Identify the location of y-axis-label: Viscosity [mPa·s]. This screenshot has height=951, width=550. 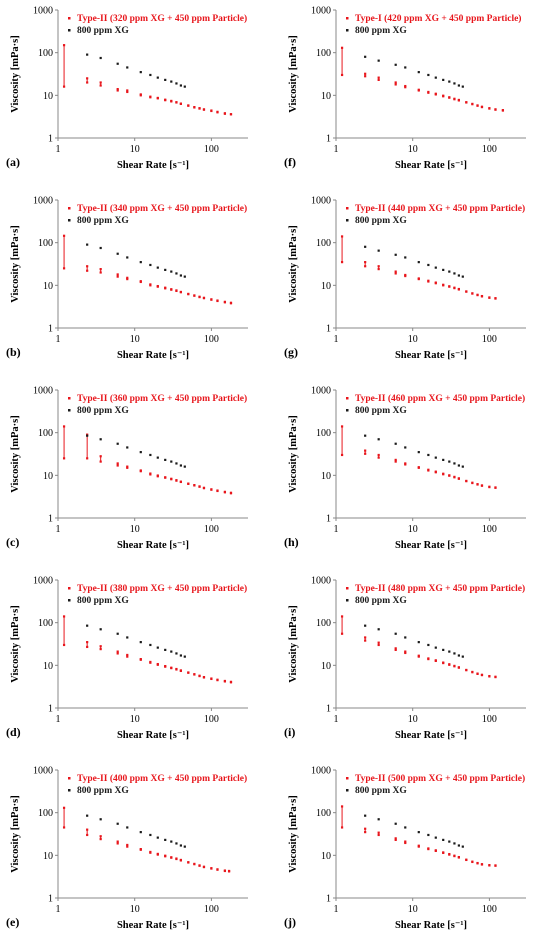
(15, 73).